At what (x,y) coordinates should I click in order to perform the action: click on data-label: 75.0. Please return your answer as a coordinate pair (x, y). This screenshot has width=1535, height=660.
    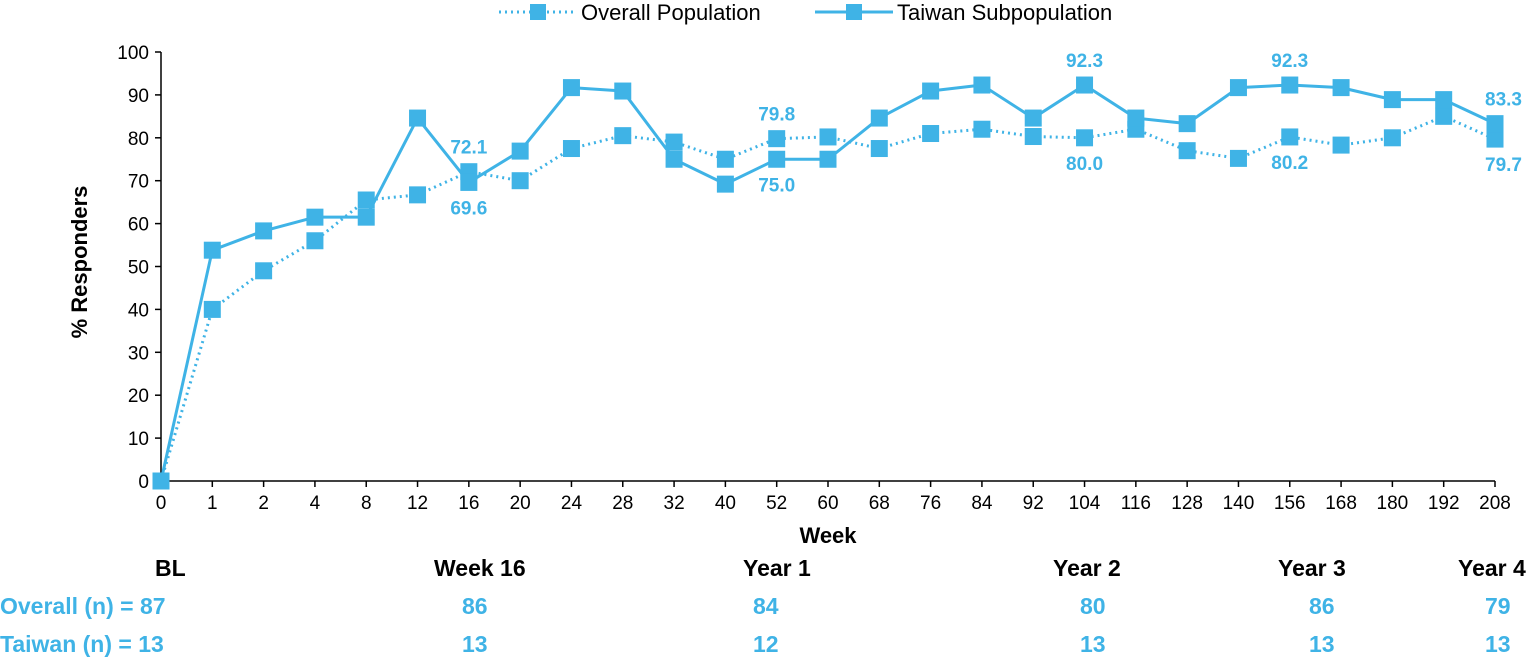
    Looking at the image, I should click on (776, 185).